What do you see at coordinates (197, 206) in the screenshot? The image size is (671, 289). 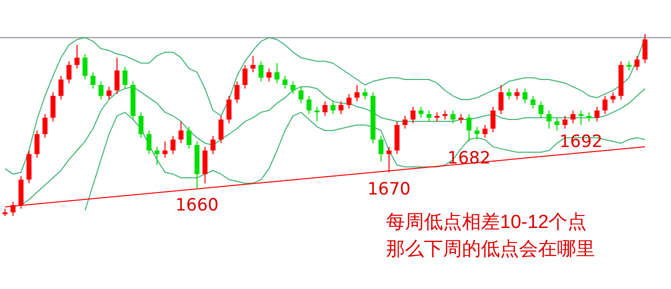 I see `annotation: 1660` at bounding box center [197, 206].